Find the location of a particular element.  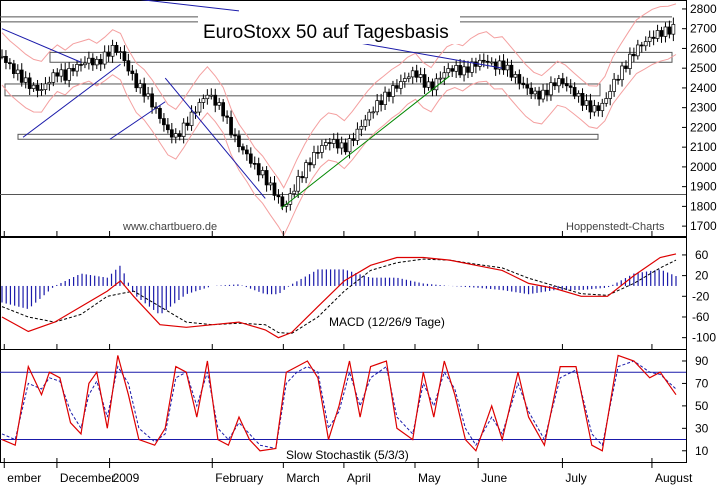

range-box is located at coordinates (361, 57).